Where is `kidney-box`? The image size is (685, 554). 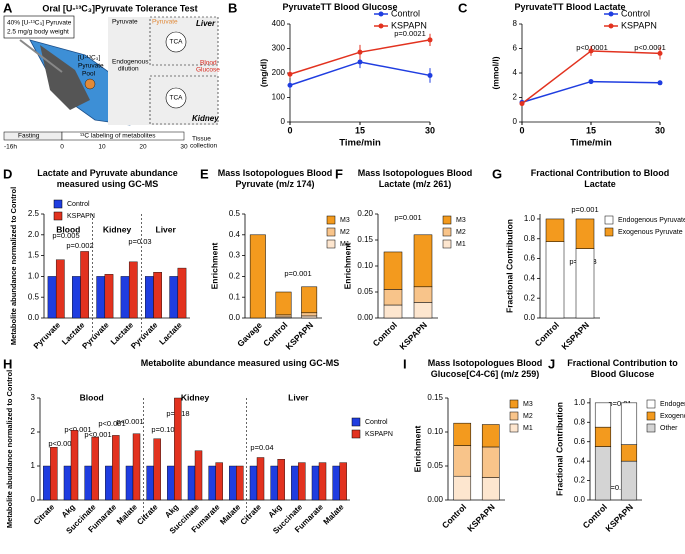 kidney-box is located at coordinates (184, 100).